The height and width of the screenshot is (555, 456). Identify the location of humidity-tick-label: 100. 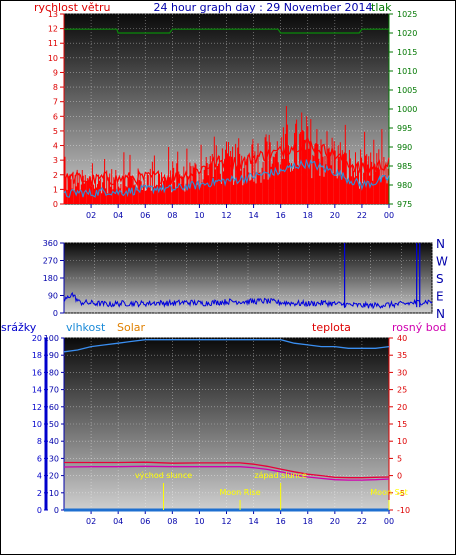
(51, 338).